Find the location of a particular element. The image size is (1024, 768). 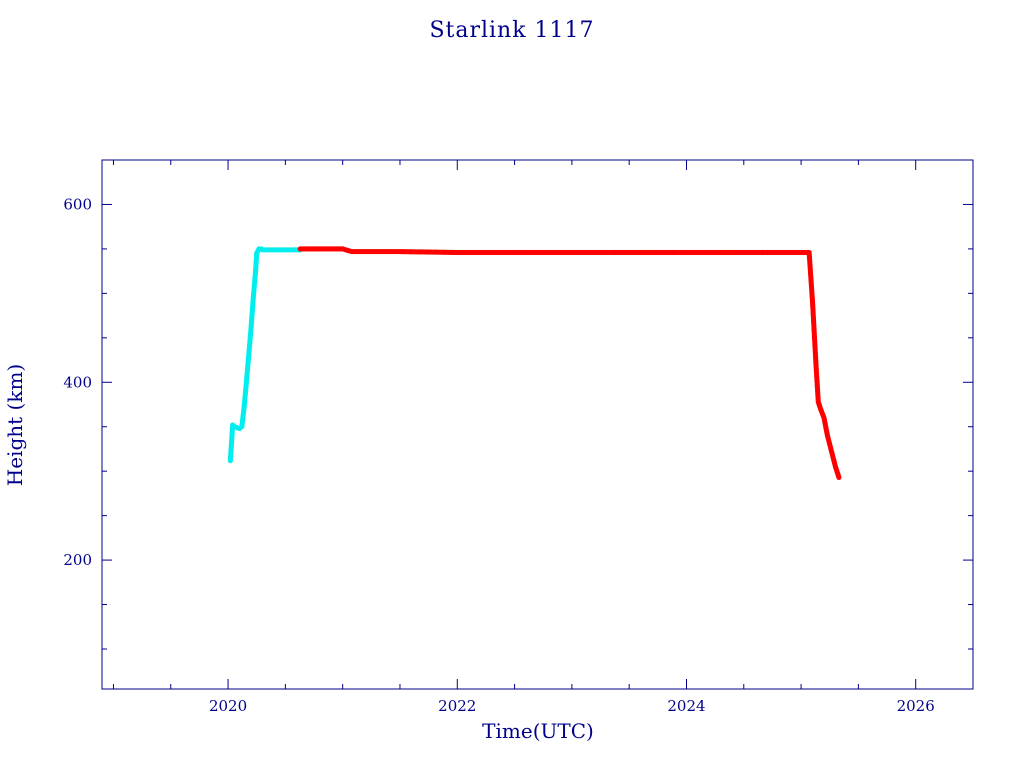

y-tick-label: 400 is located at coordinates (77, 382).